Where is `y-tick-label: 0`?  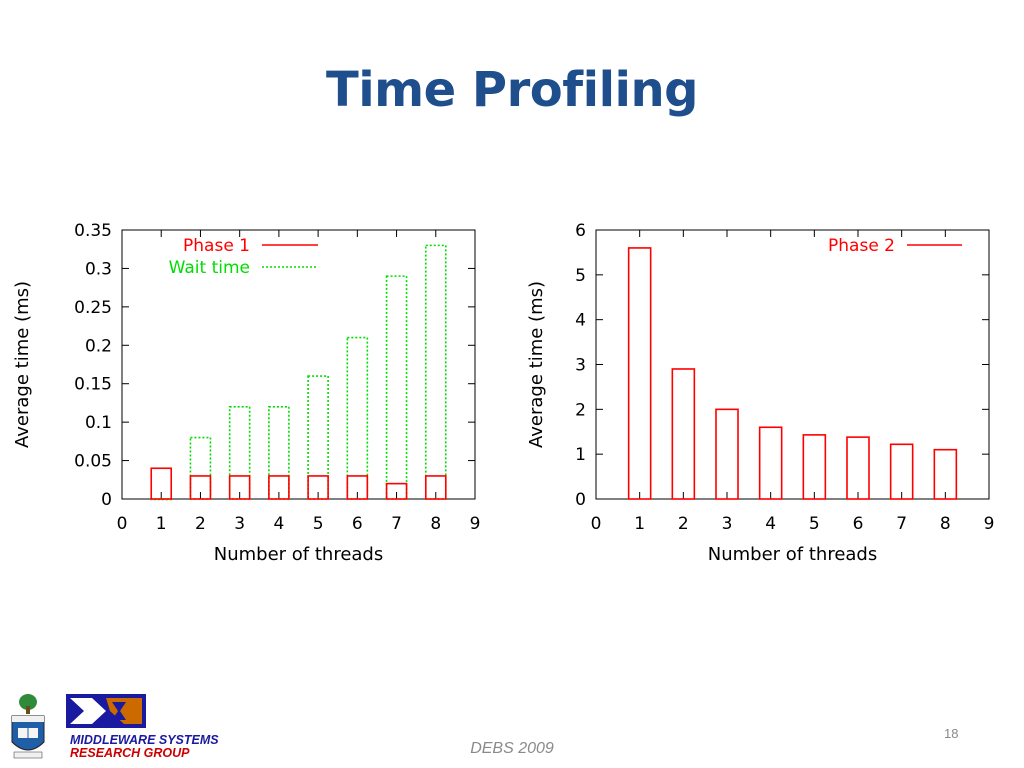
y-tick-label: 0 is located at coordinates (106, 500).